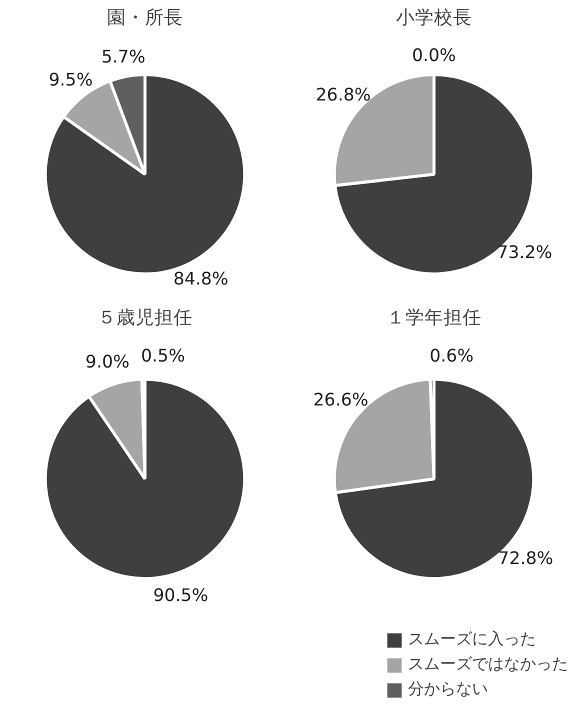 This screenshot has width=578, height=715. I want to click on data-label: 84.8%, so click(200, 279).